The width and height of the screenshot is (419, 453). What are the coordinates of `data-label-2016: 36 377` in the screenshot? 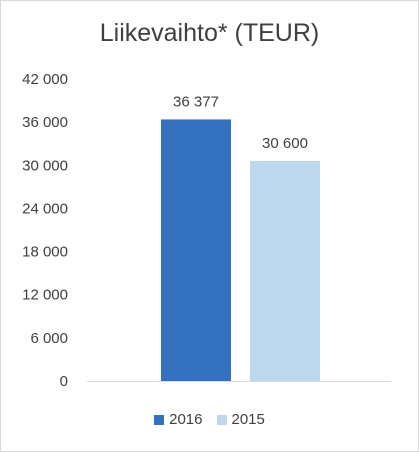 It's located at (196, 101).